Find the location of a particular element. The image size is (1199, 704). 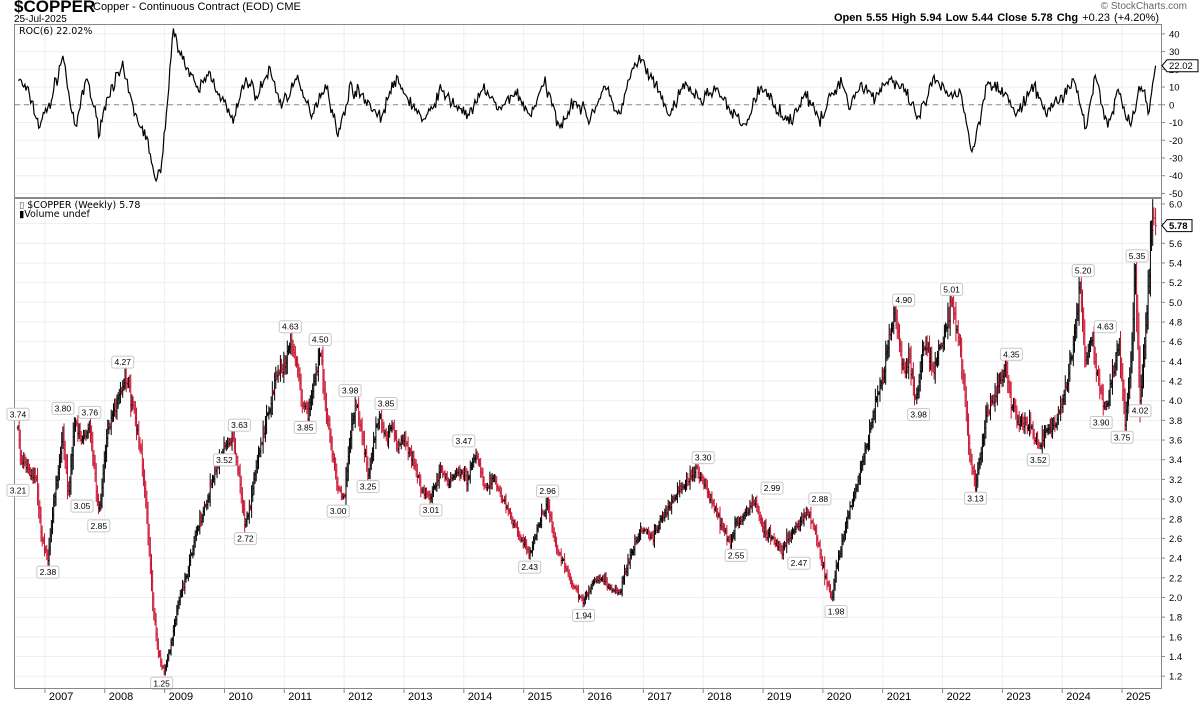

price-last-badge-box is located at coordinates (1177, 226).